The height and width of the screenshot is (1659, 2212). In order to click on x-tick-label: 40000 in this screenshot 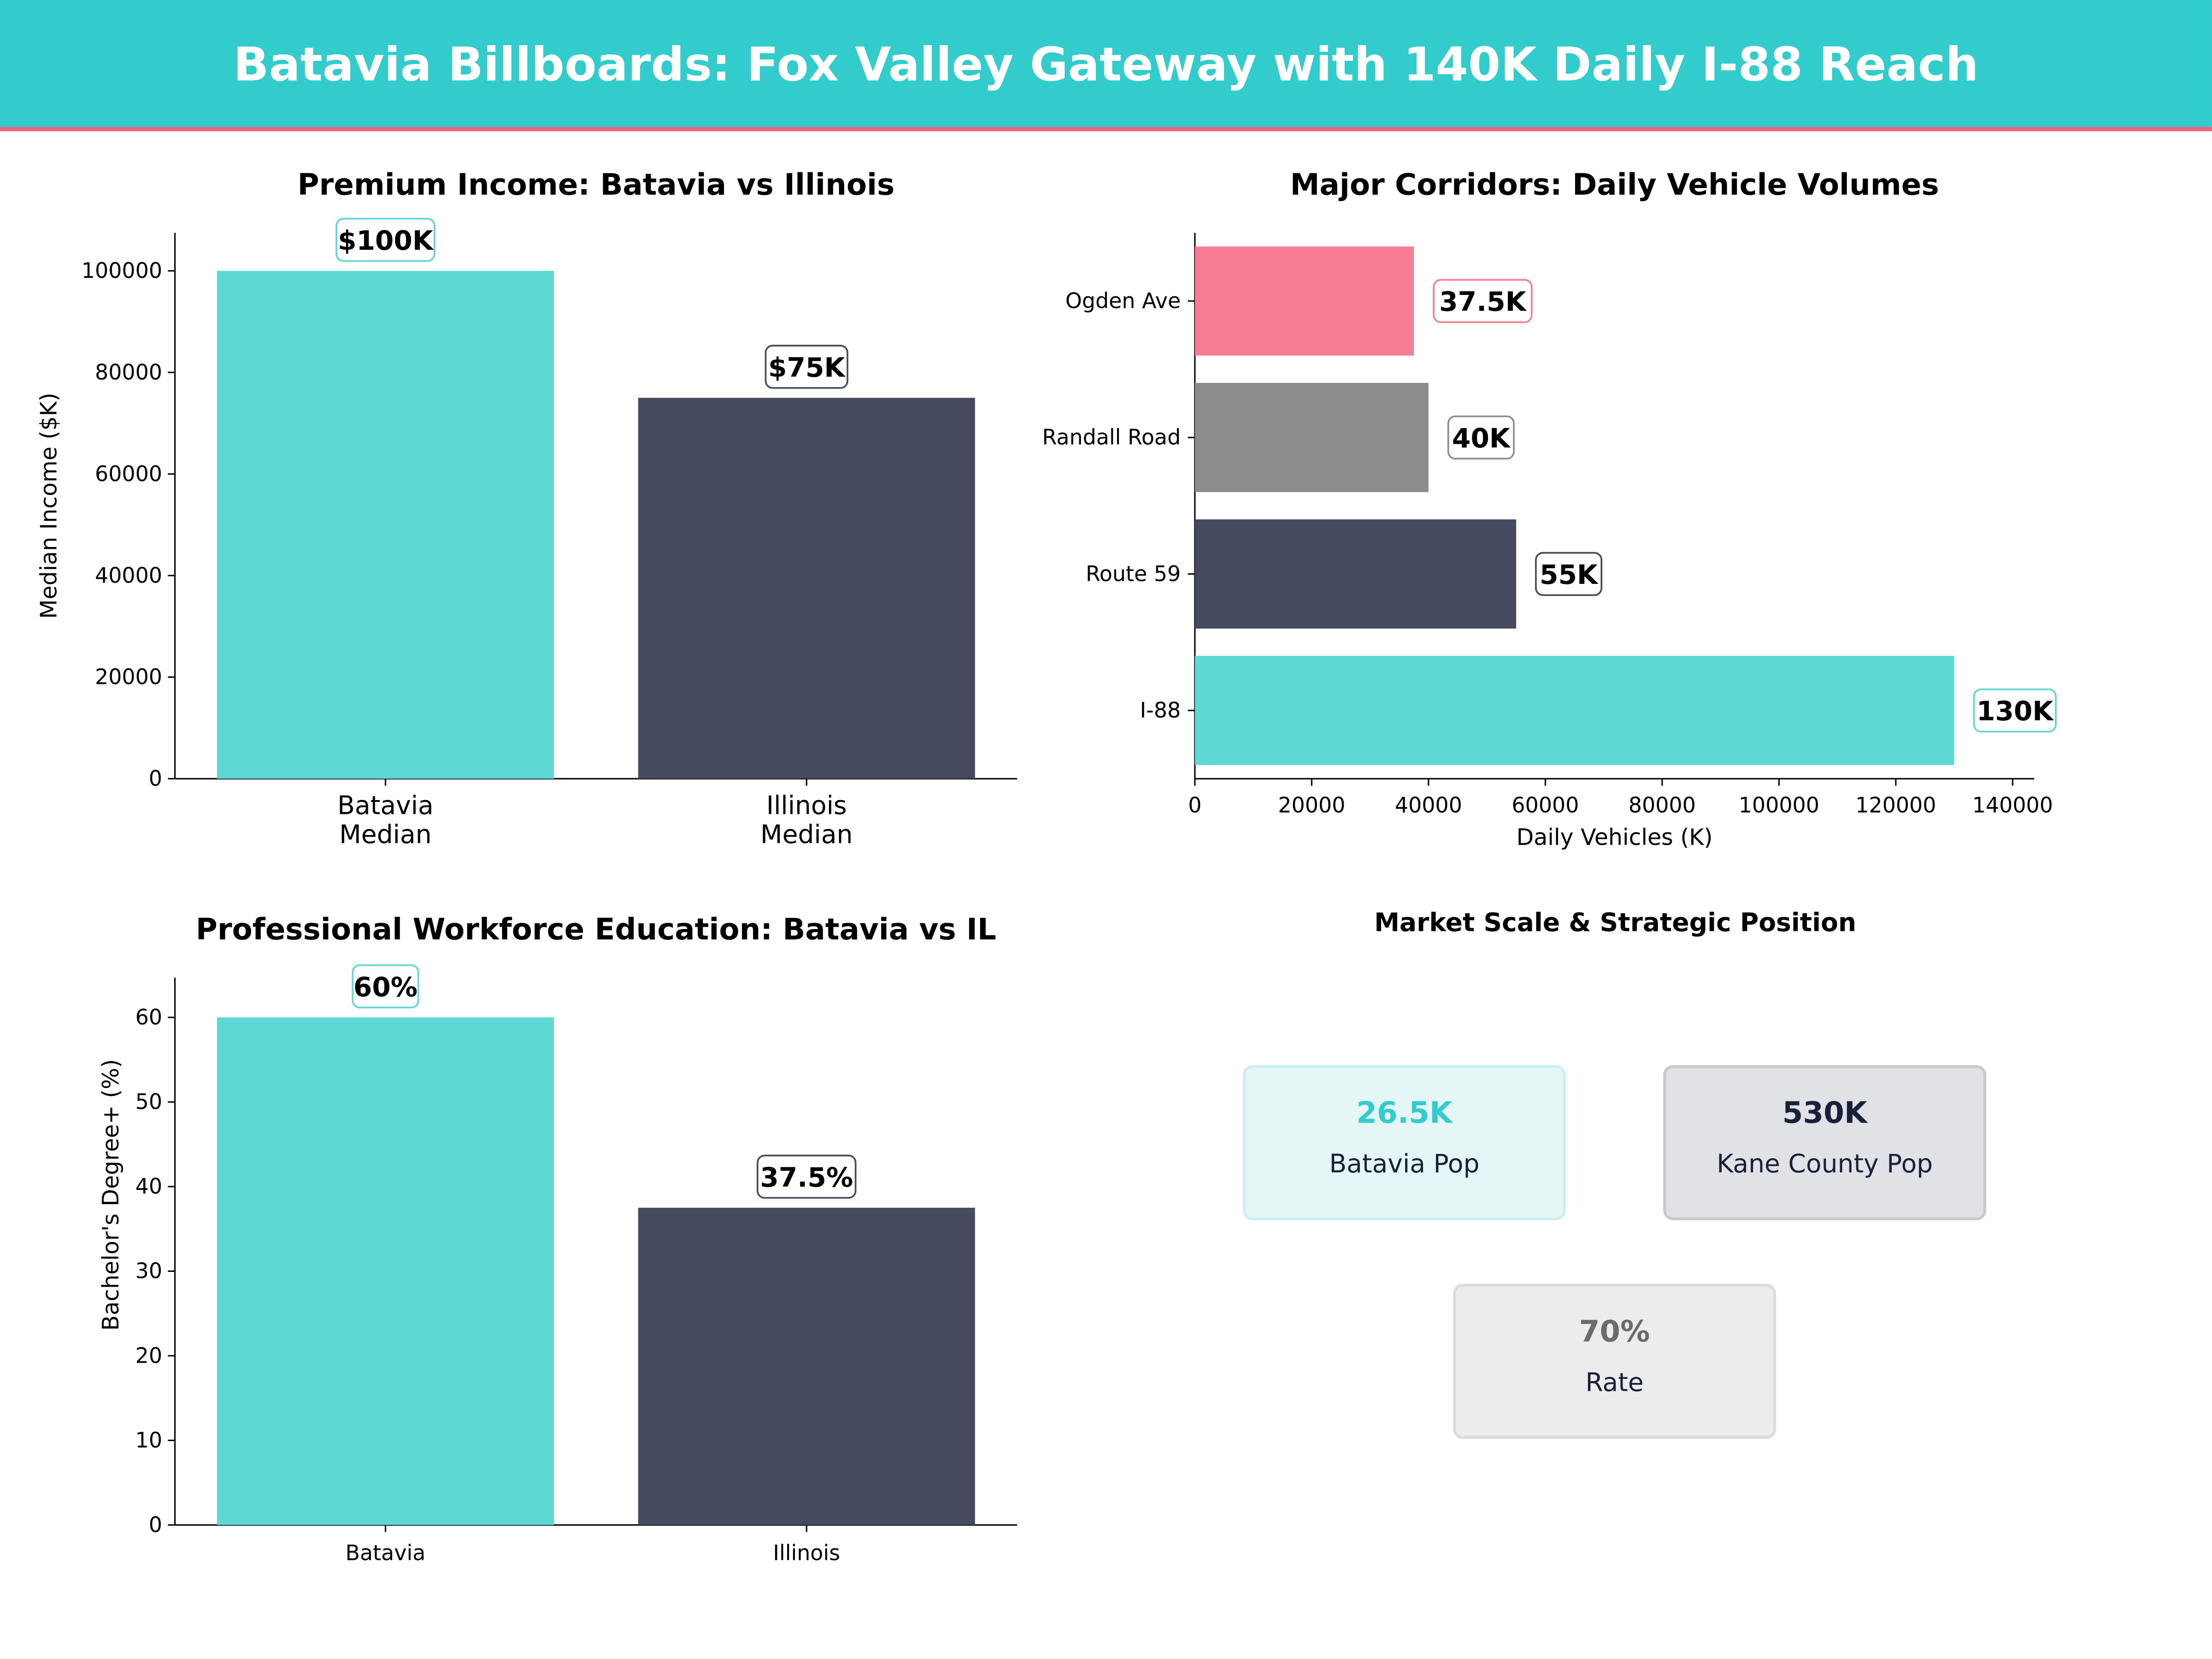, I will do `click(1428, 805)`.